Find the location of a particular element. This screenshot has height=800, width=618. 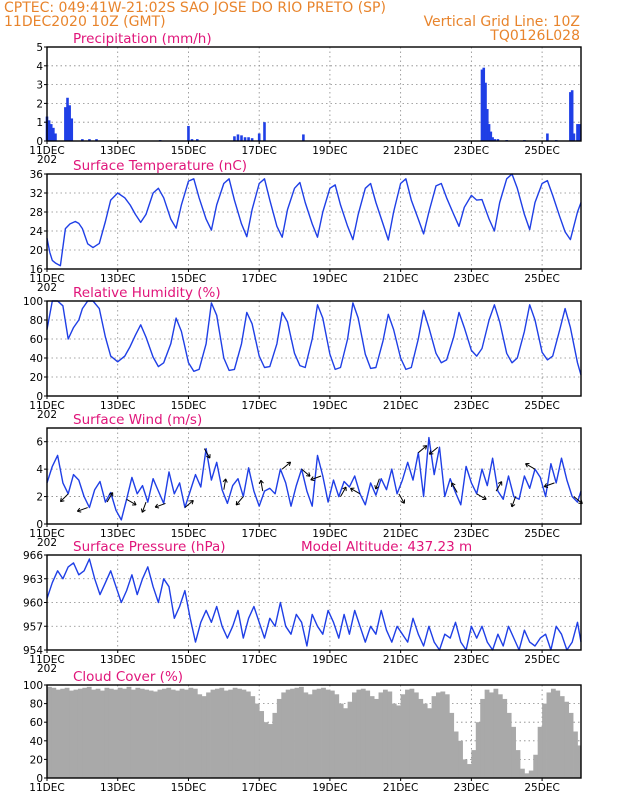

x-tick-label: 23DEC is located at coordinates (471, 406).